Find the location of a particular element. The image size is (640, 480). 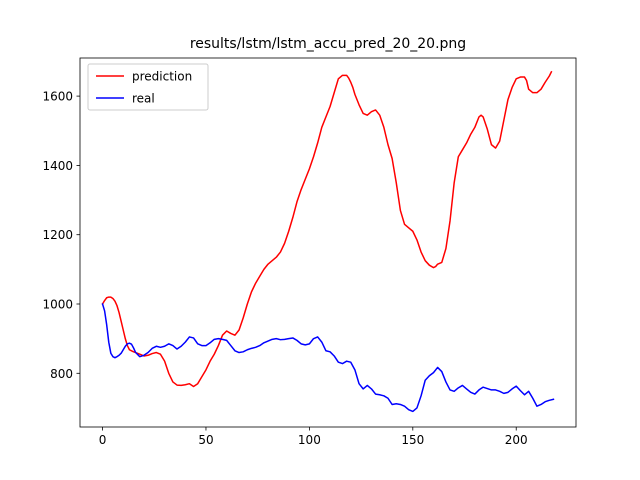

x-tick-label: 200 is located at coordinates (516, 440).